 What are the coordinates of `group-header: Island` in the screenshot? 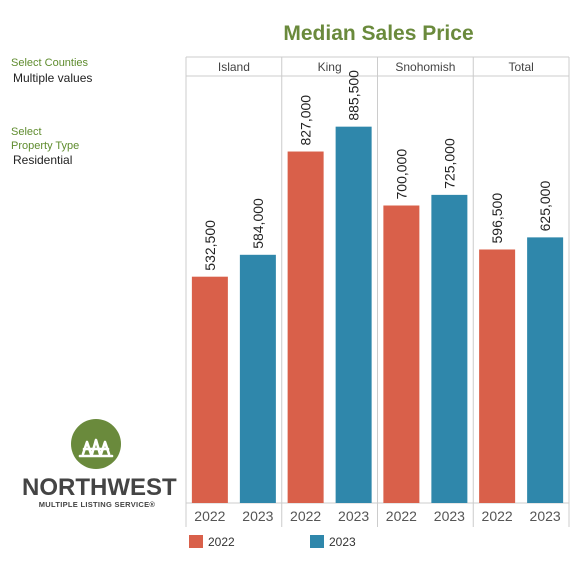 It's located at (234, 67).